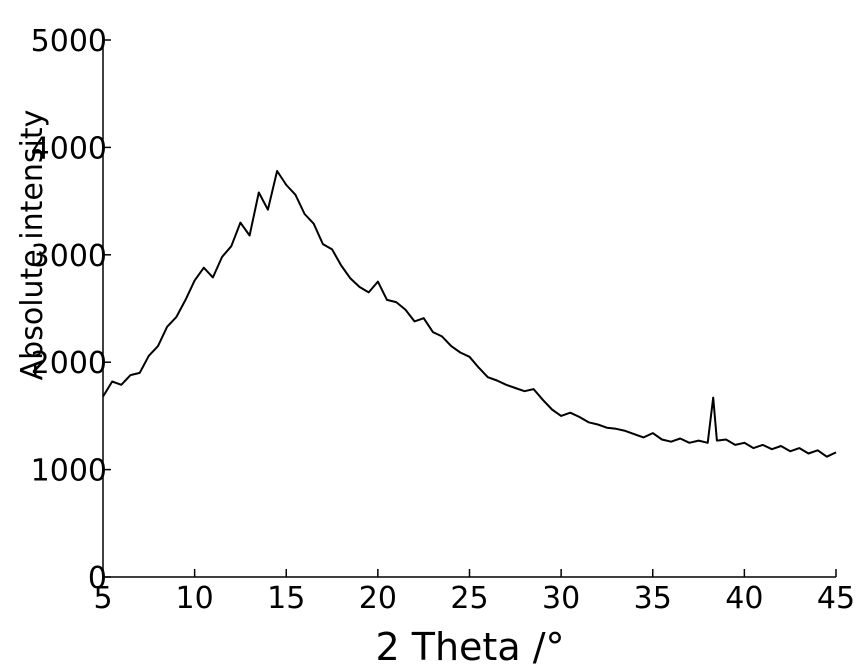  Describe the element at coordinates (469, 598) in the screenshot. I see `x-tick-label: 25` at that location.